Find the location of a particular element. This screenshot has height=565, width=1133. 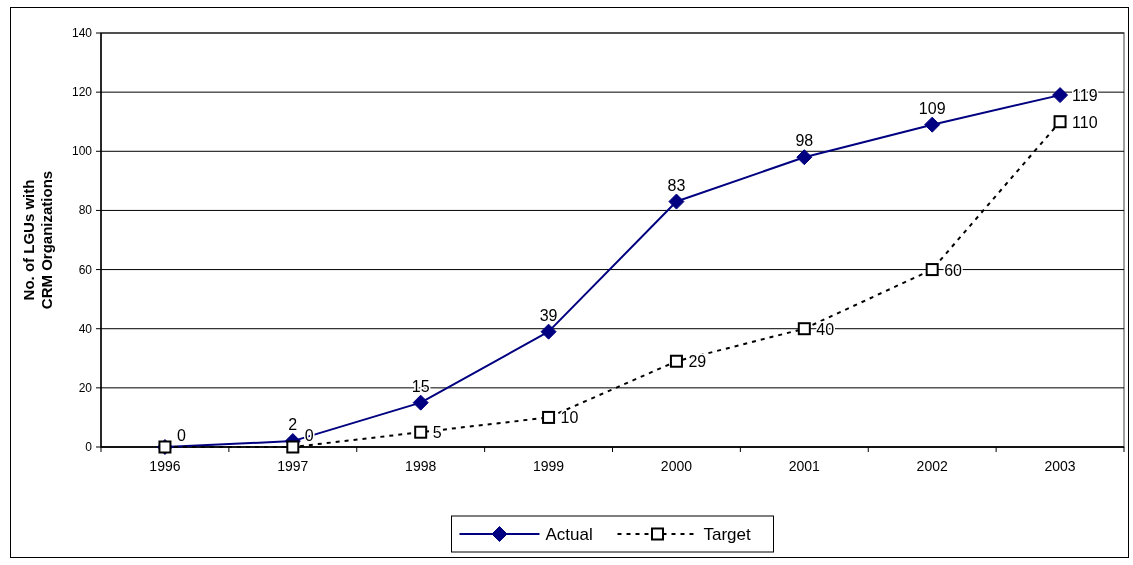

legend-label: Actual is located at coordinates (569, 534).